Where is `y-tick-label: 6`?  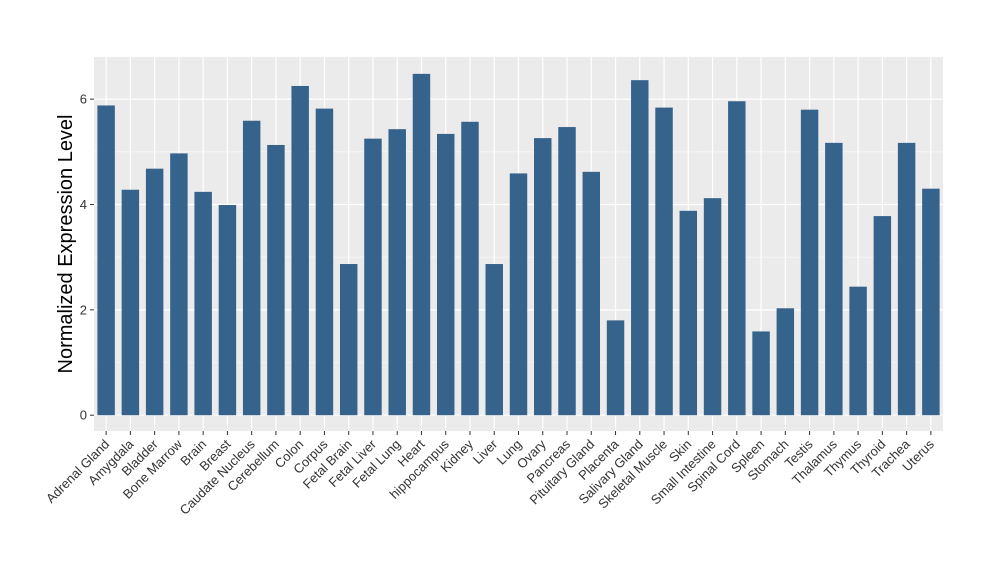
y-tick-label: 6 is located at coordinates (83, 99).